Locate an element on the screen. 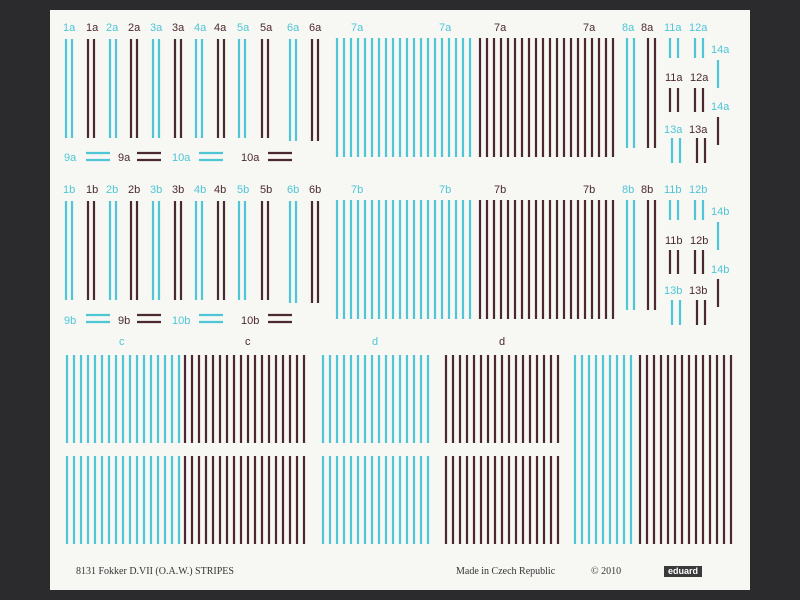  label-12b-brown: 12b is located at coordinates (699, 241).